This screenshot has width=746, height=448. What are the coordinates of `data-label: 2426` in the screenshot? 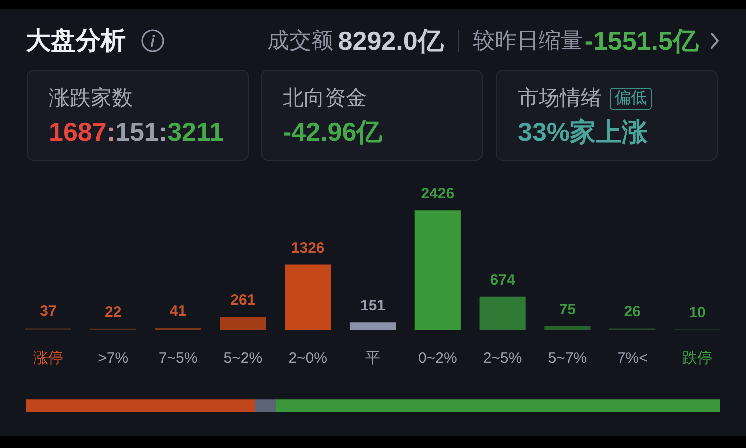 It's located at (438, 194).